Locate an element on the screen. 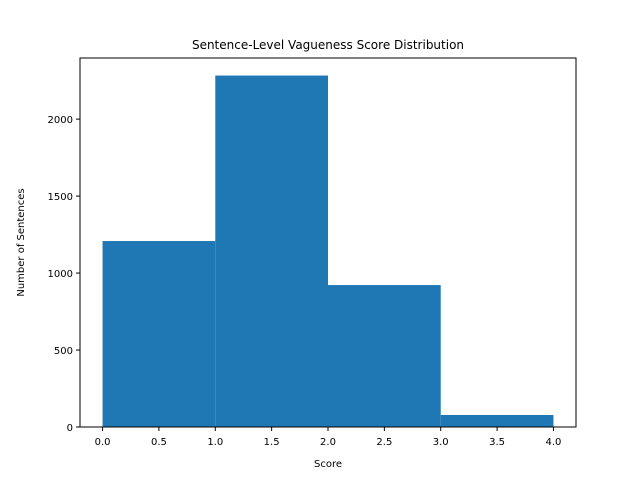 This screenshot has height=480, width=640. x-axis-ticks: 0.0 0.5 1.0 1.5 2.0 2.5 3.0 3.5 4.0 is located at coordinates (328, 437).